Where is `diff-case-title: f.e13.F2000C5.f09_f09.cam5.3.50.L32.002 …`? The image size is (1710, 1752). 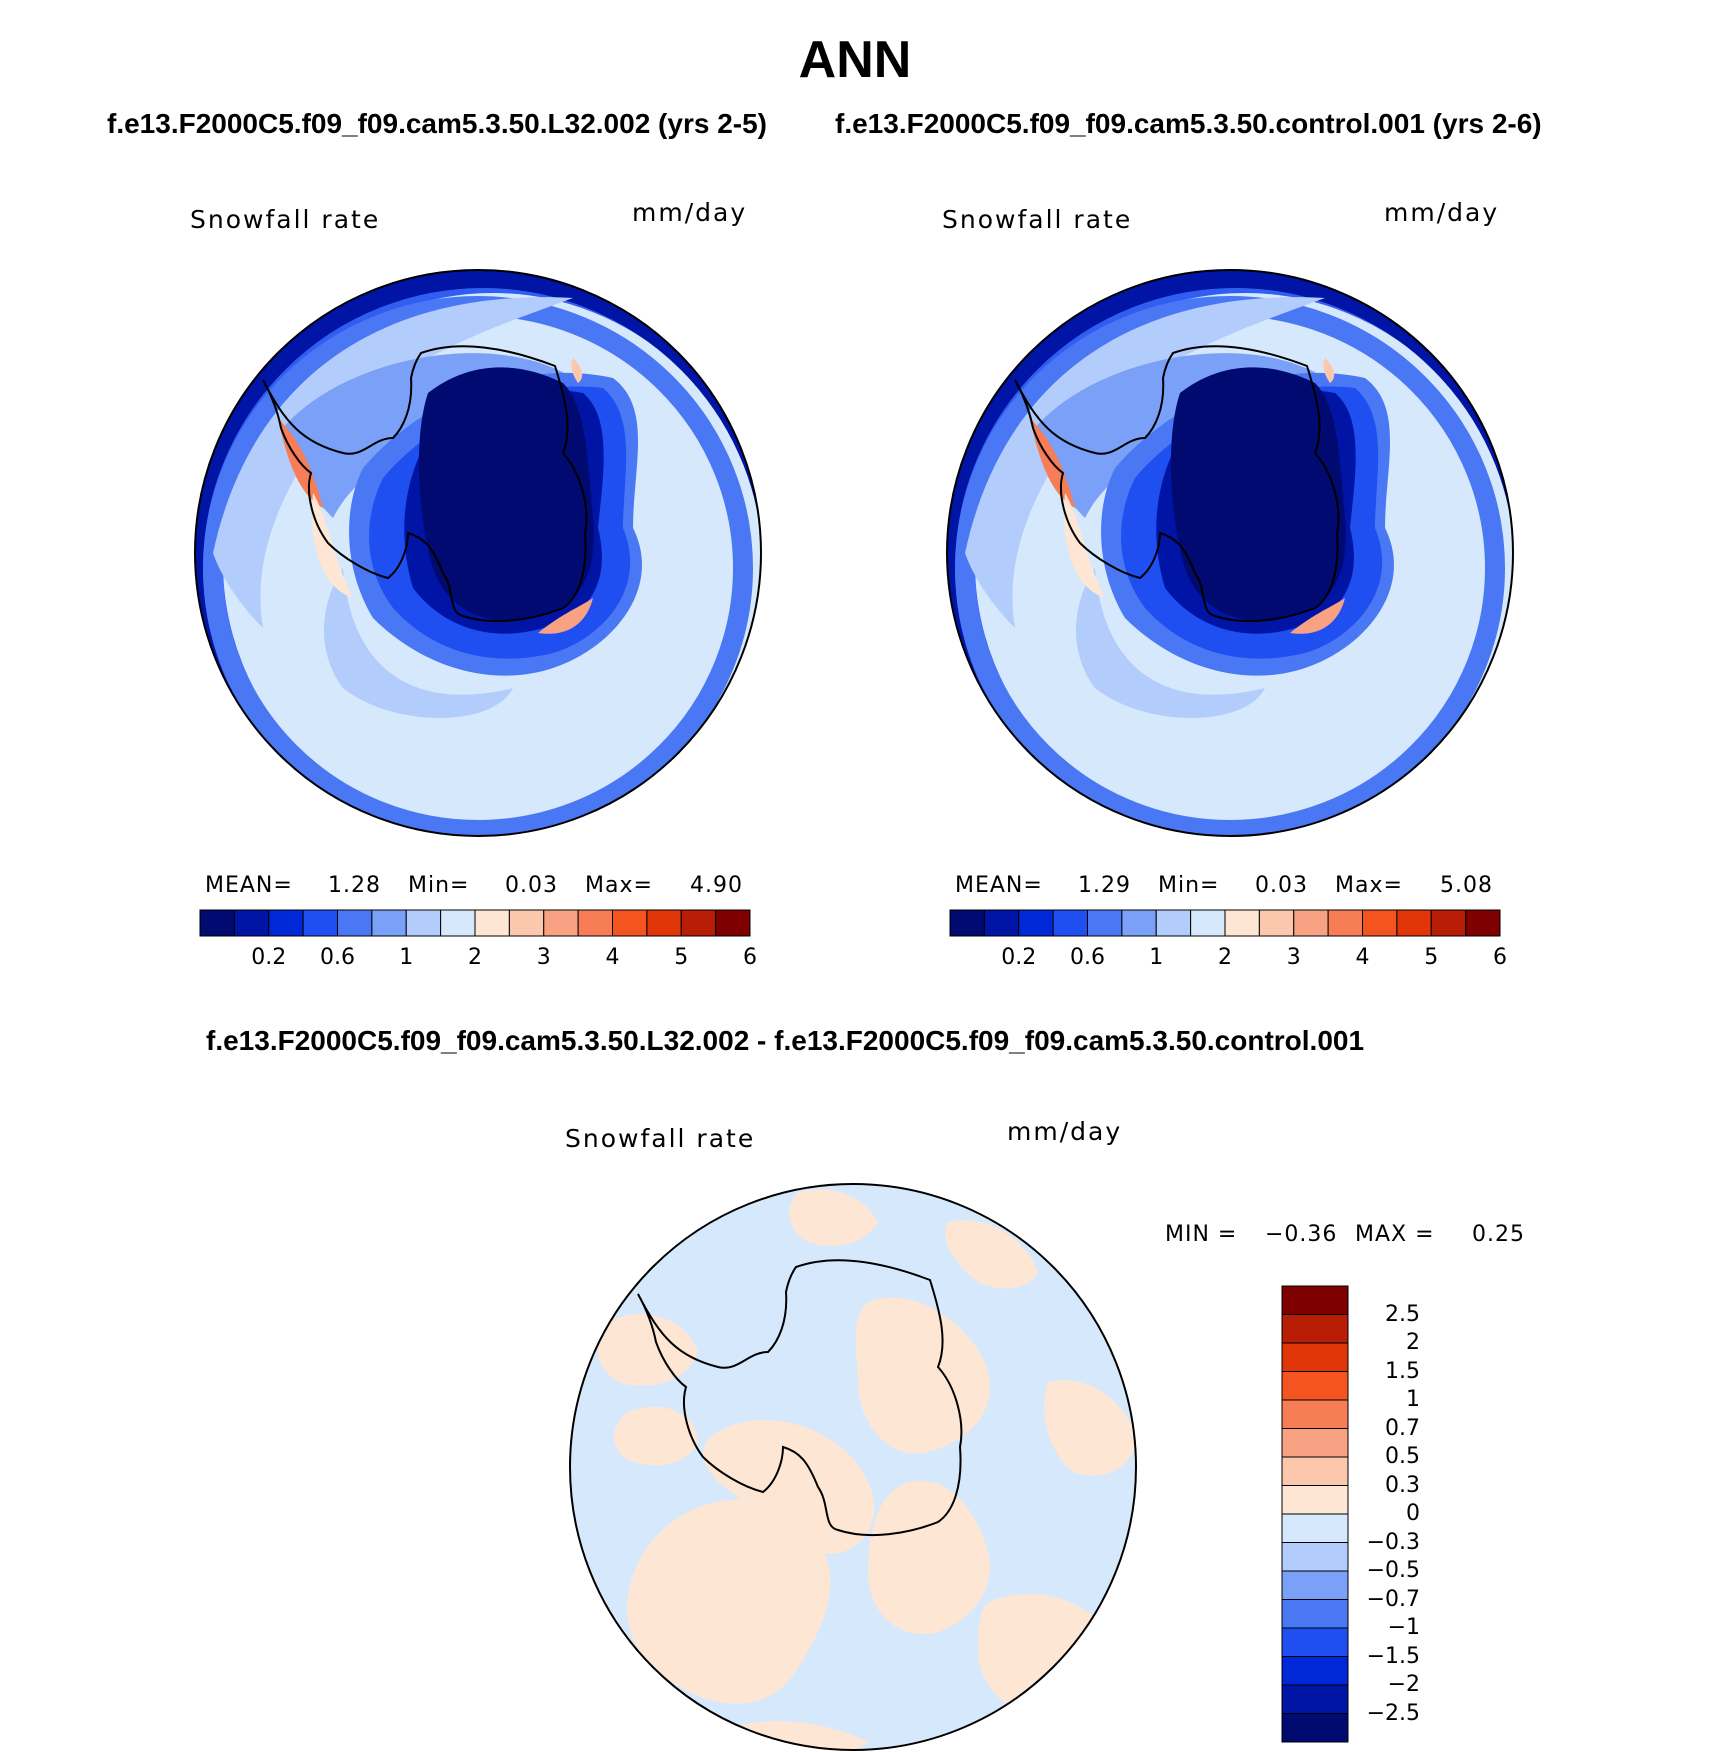
diff-case-title: f.e13.F2000C5.f09_f09.cam5.3.50.L32.002 … is located at coordinates (785, 1040).